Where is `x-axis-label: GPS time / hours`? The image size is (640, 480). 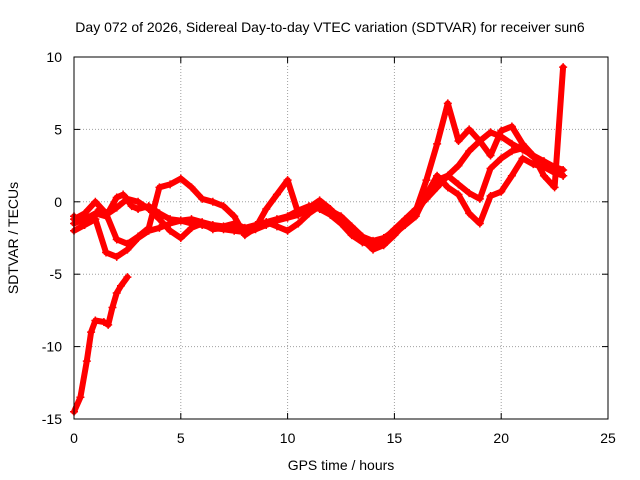 x-axis-label: GPS time / hours is located at coordinates (341, 465).